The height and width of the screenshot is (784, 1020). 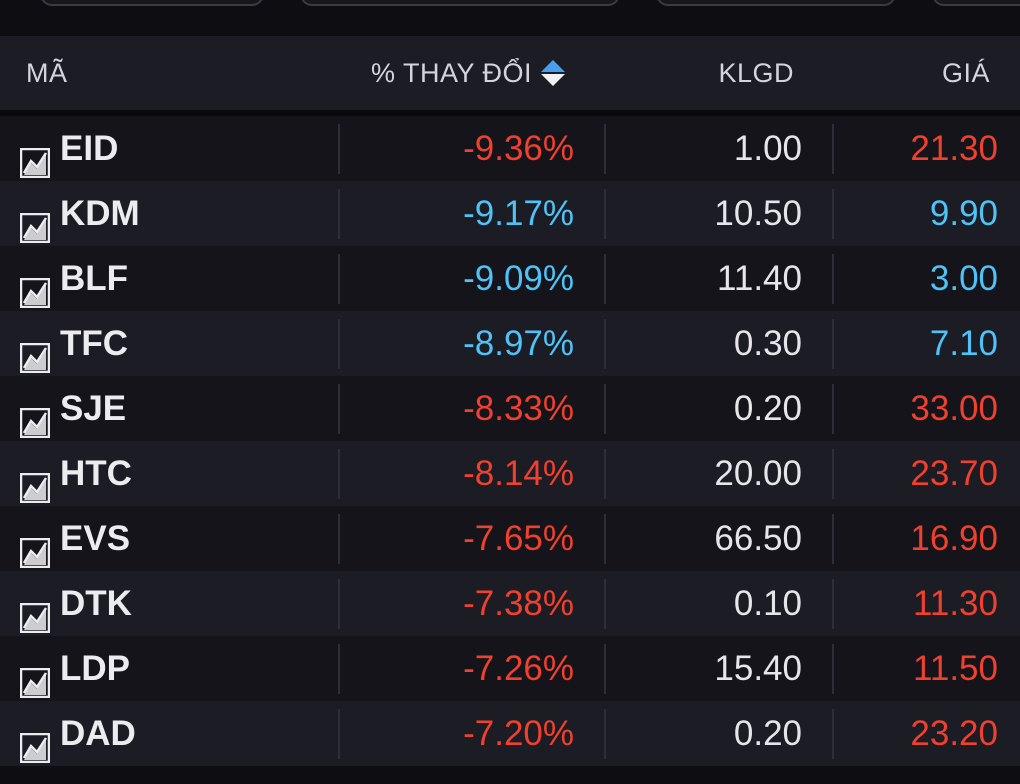 I want to click on column-header-price: GIÁ, so click(x=965, y=73).